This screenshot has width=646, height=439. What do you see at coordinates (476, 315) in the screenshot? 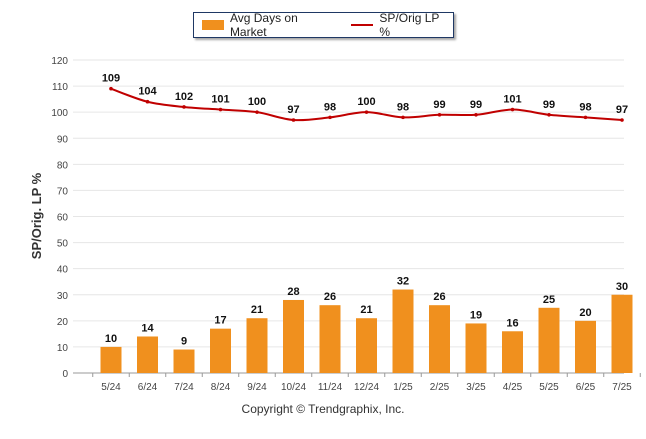
I see `bar-value-label: 19` at bounding box center [476, 315].